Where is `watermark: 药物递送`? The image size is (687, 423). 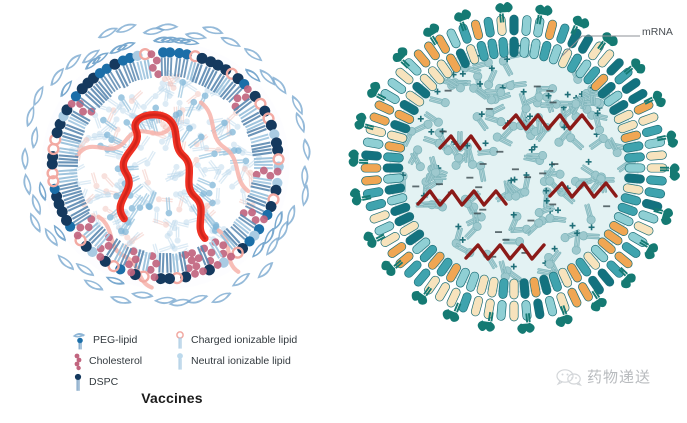
watermark: 药物递送 is located at coordinates (603, 376).